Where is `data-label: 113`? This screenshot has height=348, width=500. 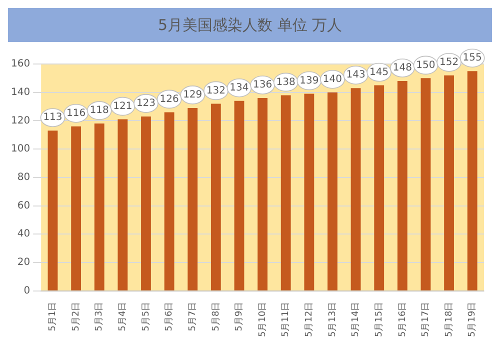 data-label: 113 is located at coordinates (52, 118).